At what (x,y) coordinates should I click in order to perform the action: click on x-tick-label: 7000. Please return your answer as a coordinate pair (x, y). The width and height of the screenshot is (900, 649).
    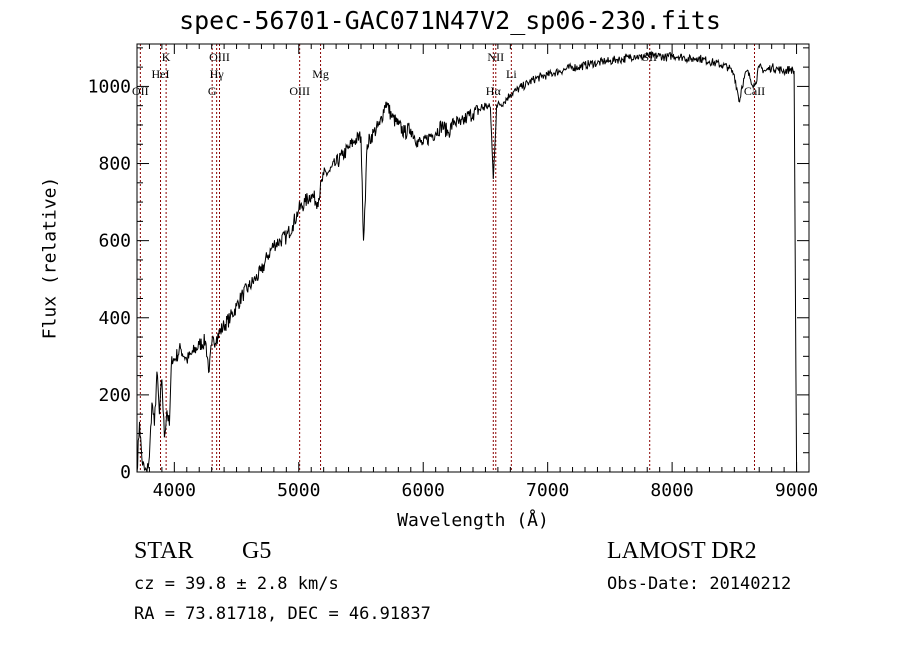
    Looking at the image, I should click on (547, 490).